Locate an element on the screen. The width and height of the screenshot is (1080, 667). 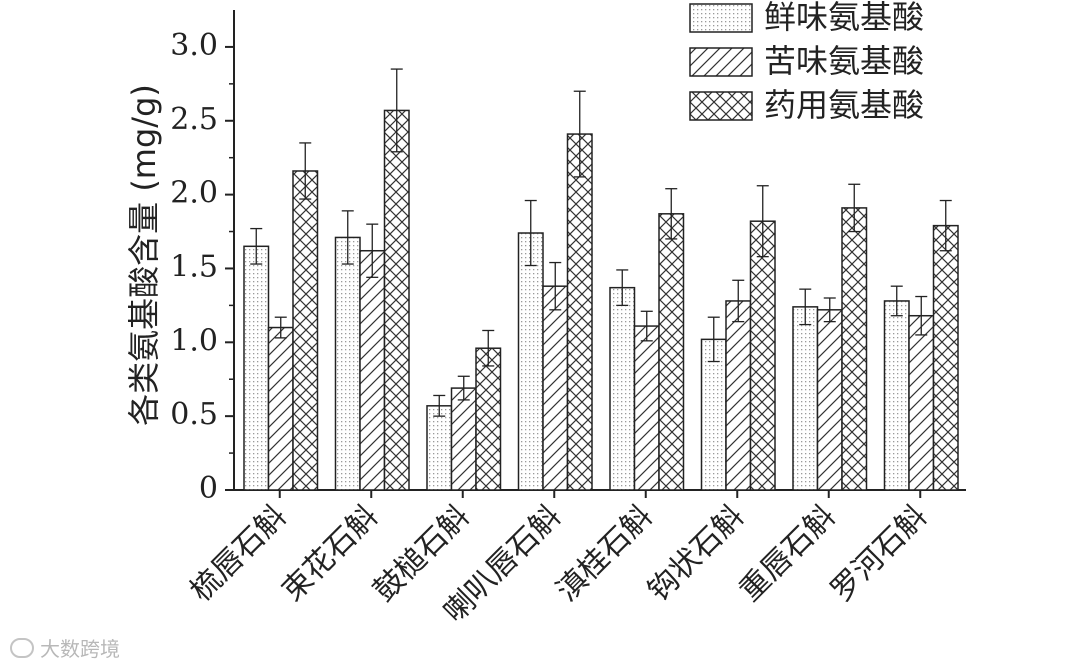
y-tick-label: 3.0 is located at coordinates (194, 45).